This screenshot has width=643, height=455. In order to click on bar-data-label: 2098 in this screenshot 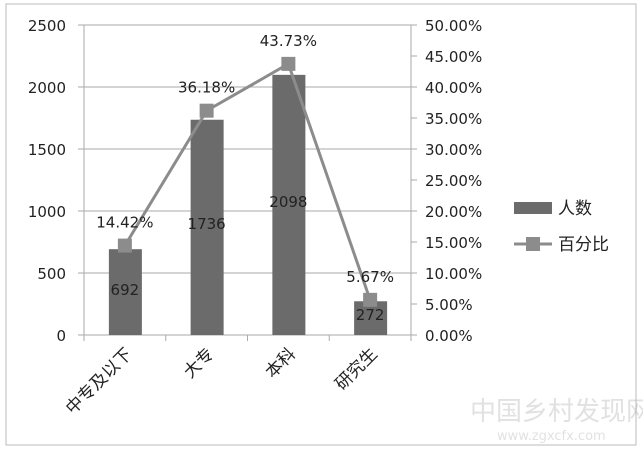, I will do `click(288, 202)`.